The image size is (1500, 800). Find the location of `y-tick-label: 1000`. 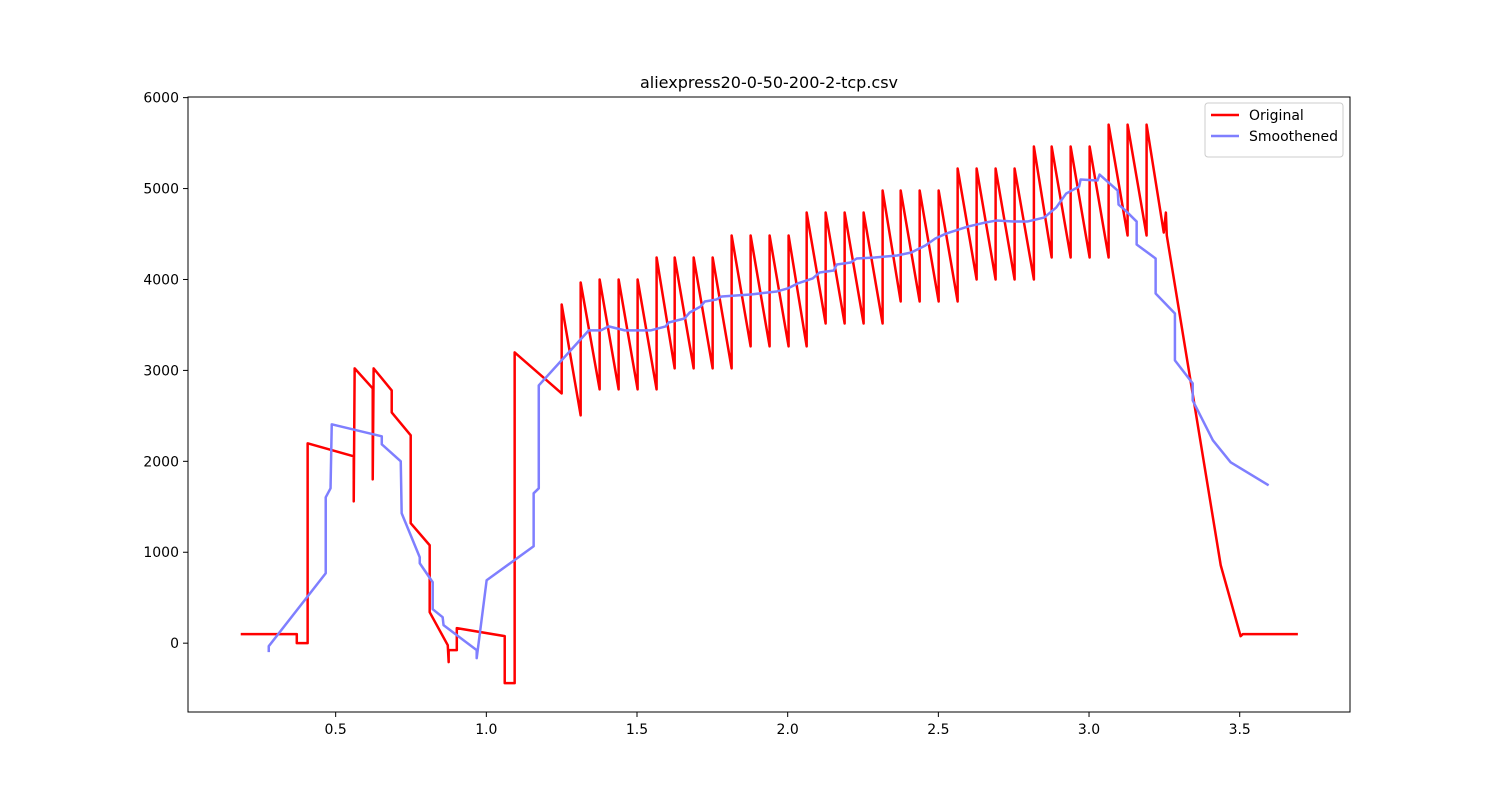

y-tick-label: 1000 is located at coordinates (161, 553).